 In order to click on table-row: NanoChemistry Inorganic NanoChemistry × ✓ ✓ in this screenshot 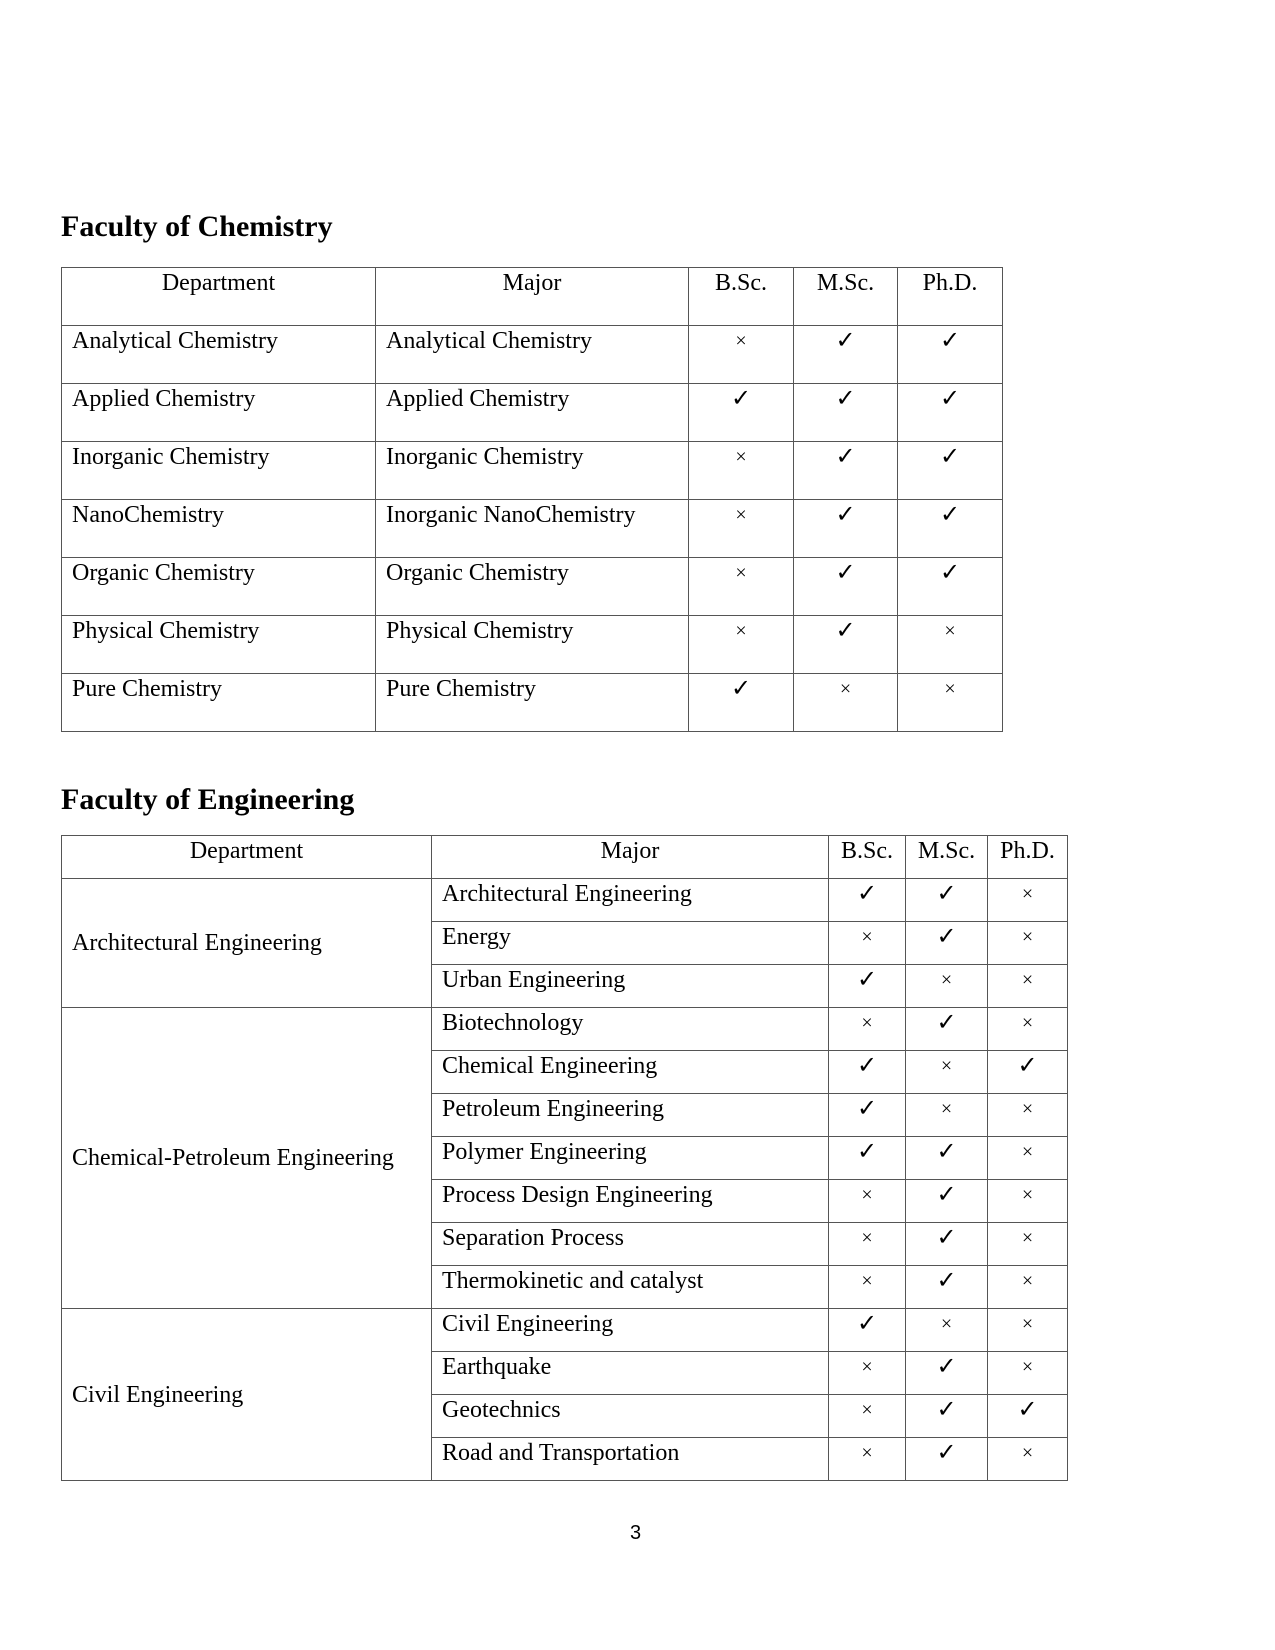, I will do `click(532, 528)`.